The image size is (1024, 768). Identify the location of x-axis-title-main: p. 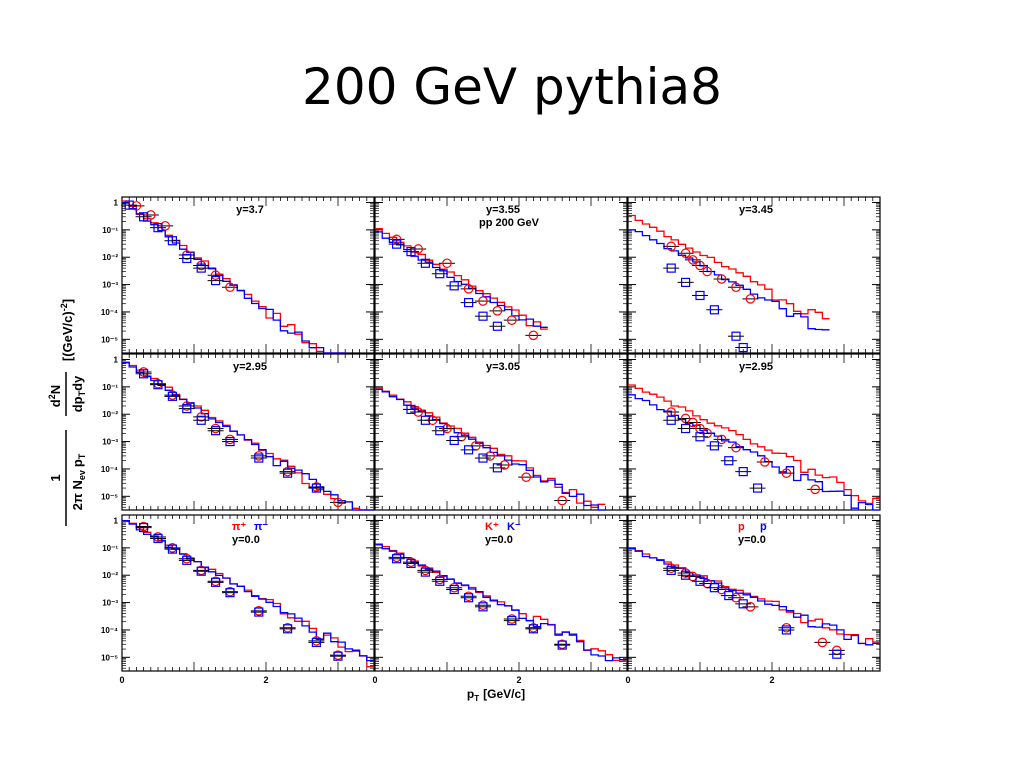
(470, 694).